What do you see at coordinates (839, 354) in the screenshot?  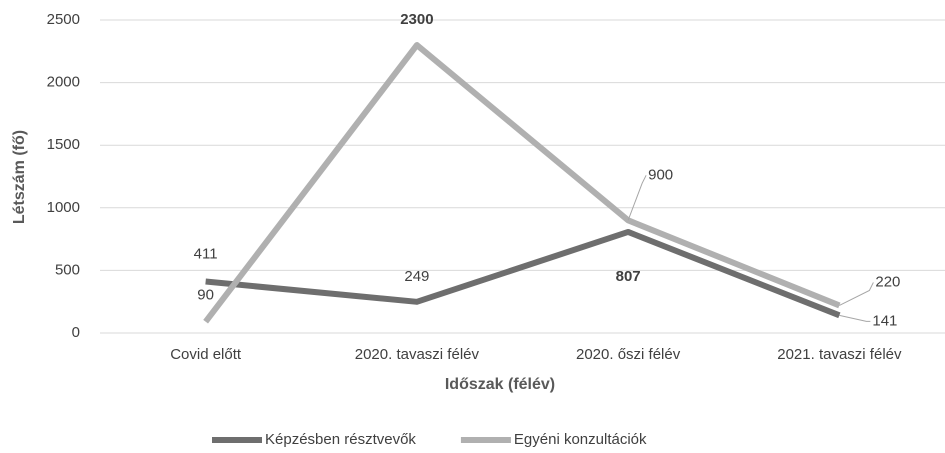 I see `x-tick-label: 2021. tavaszi félév` at bounding box center [839, 354].